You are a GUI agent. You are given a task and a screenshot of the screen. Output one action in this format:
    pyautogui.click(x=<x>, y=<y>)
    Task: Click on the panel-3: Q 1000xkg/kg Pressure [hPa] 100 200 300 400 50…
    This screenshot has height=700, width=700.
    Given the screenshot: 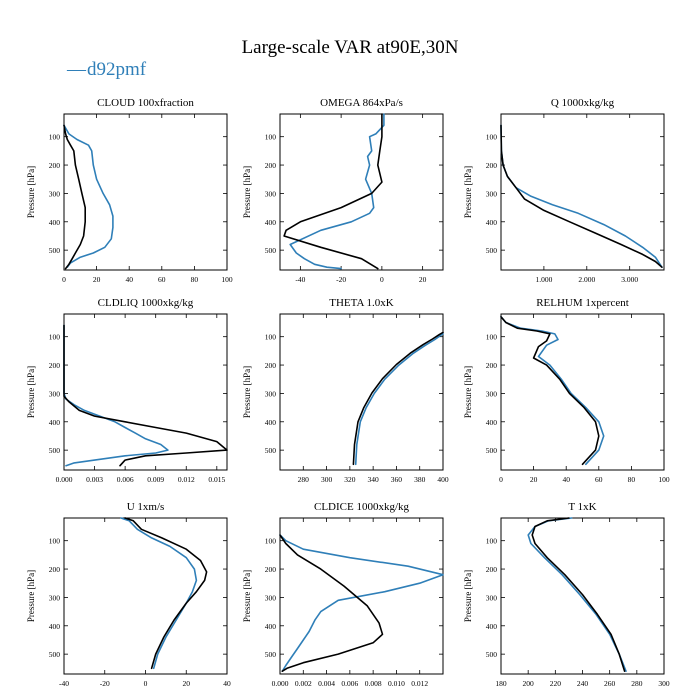 What is the action you would take?
    pyautogui.click(x=564, y=190)
    